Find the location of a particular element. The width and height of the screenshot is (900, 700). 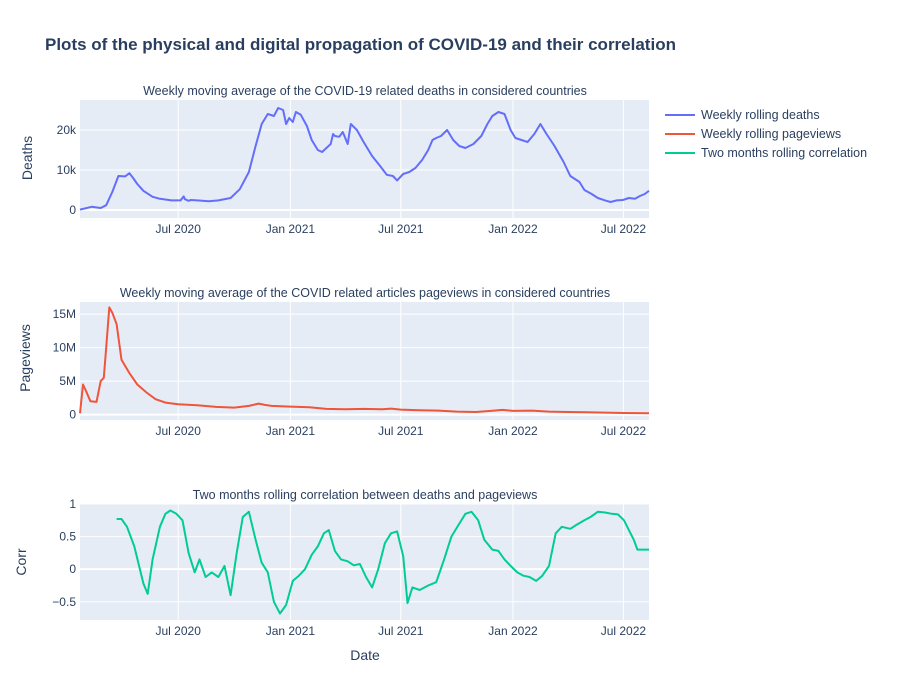

pageviews-y-tick-label: 5M is located at coordinates (67, 381).